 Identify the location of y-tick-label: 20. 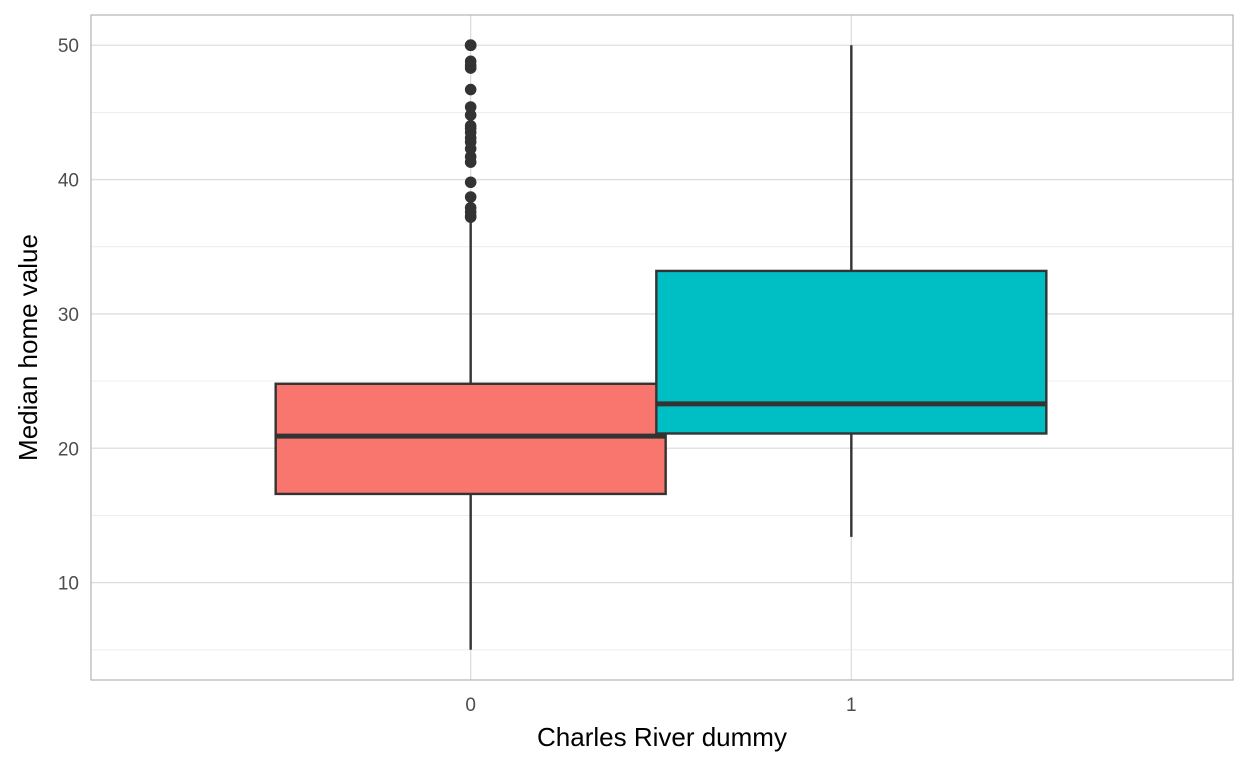
(68, 449).